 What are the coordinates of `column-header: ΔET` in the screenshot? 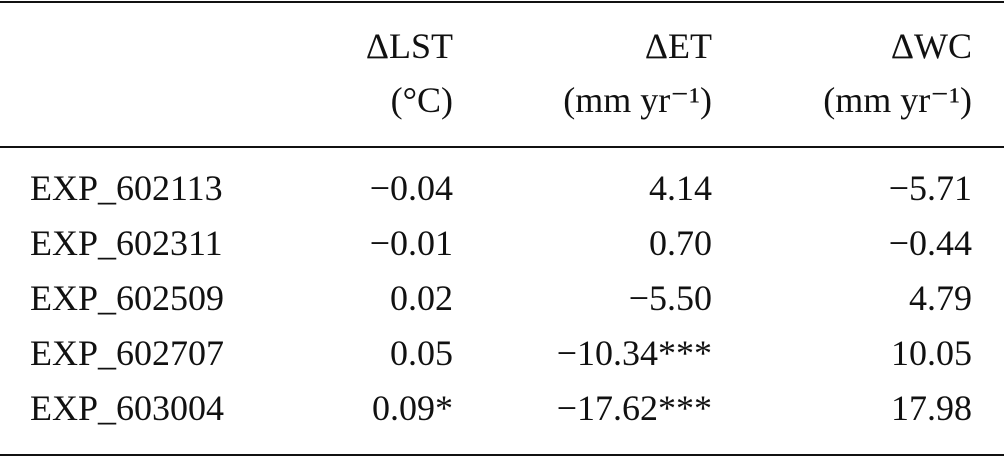 It's located at (678, 46).